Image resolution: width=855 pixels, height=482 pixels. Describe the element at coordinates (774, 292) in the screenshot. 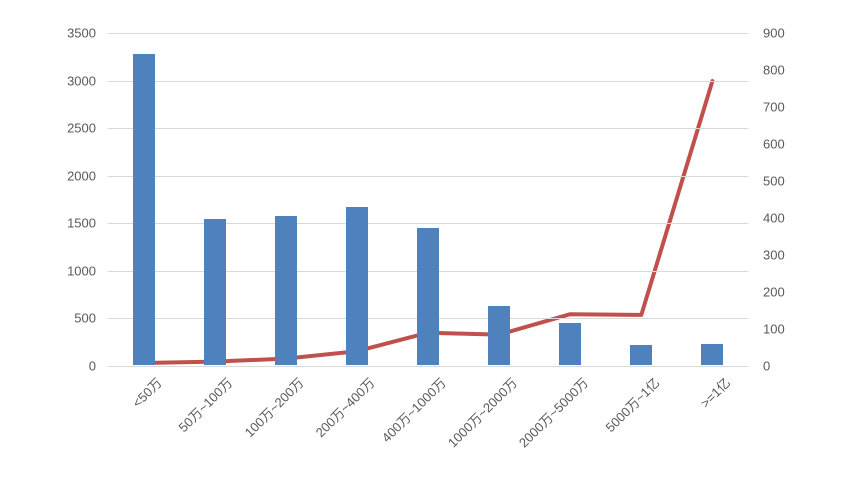

I see `right-axis-tick-label: 200` at that location.